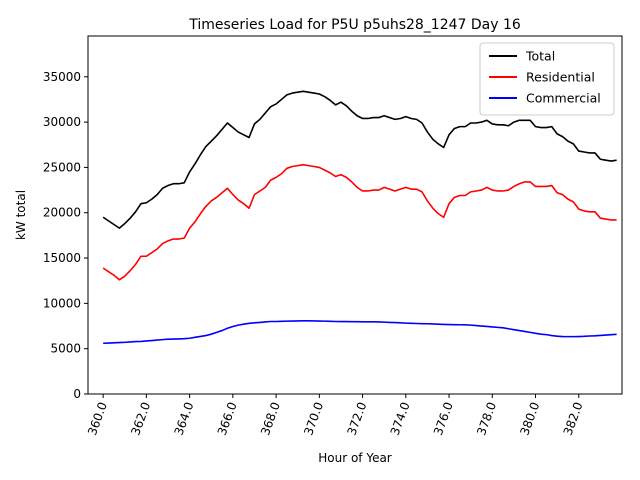  Describe the element at coordinates (62, 213) in the screenshot. I see `y-tick-label: 20000` at that location.